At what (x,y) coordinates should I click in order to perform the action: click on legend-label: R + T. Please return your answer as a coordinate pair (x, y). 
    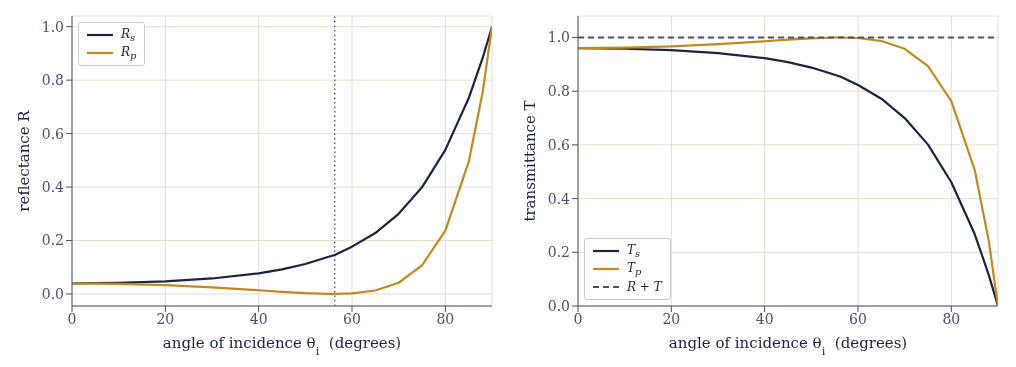
    Looking at the image, I should click on (644, 287).